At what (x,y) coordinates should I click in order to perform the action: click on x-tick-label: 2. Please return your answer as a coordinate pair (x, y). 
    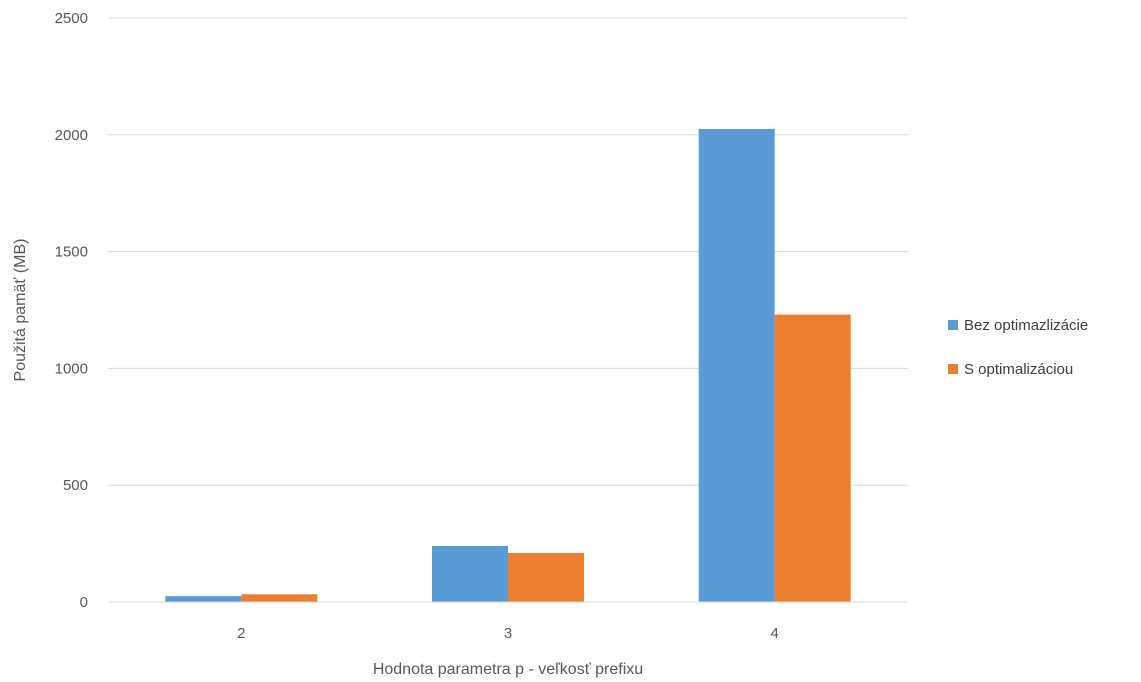
    Looking at the image, I should click on (241, 633).